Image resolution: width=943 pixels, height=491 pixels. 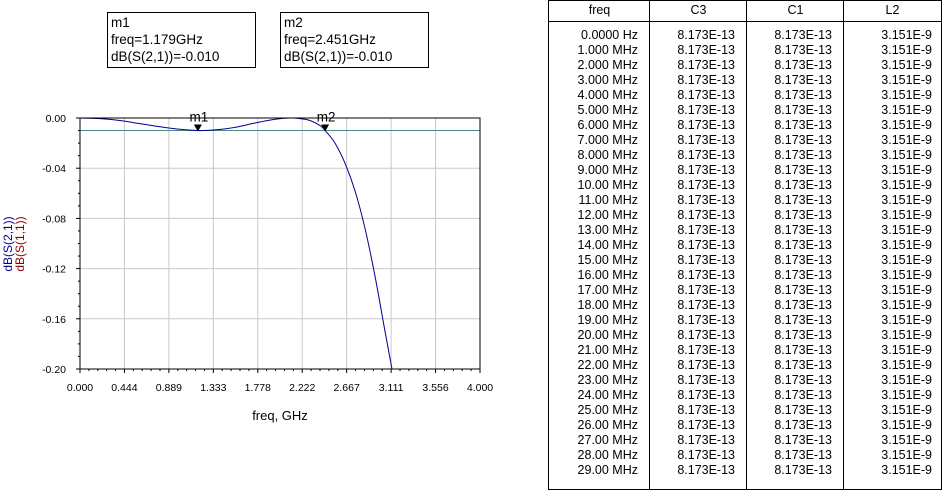 What do you see at coordinates (54, 270) in the screenshot?
I see `y-tick-label: -0.12` at bounding box center [54, 270].